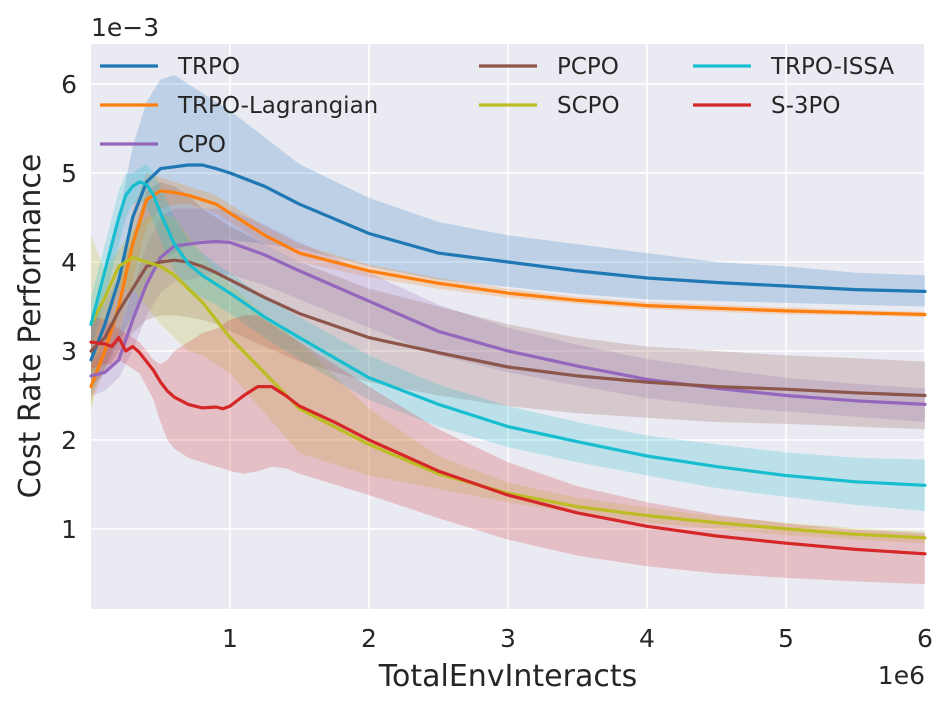 The width and height of the screenshot is (950, 713). What do you see at coordinates (647, 638) in the screenshot?
I see `x-tick-label: 4` at bounding box center [647, 638].